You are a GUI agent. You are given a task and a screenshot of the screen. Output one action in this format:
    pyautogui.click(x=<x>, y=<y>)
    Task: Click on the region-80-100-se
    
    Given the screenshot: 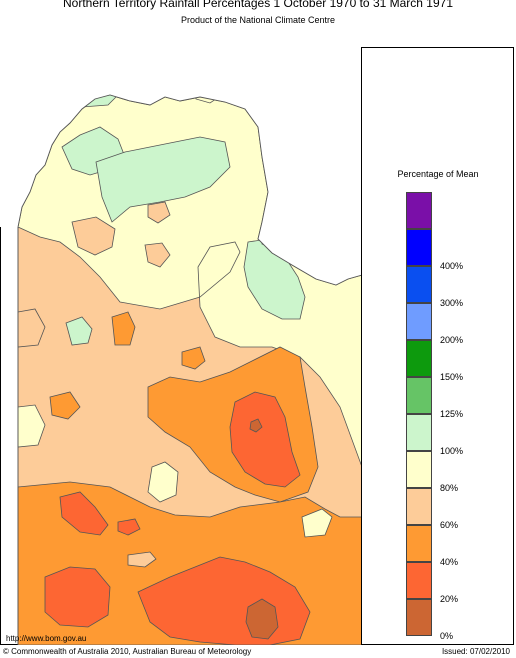 What is the action you would take?
    pyautogui.click(x=317, y=523)
    